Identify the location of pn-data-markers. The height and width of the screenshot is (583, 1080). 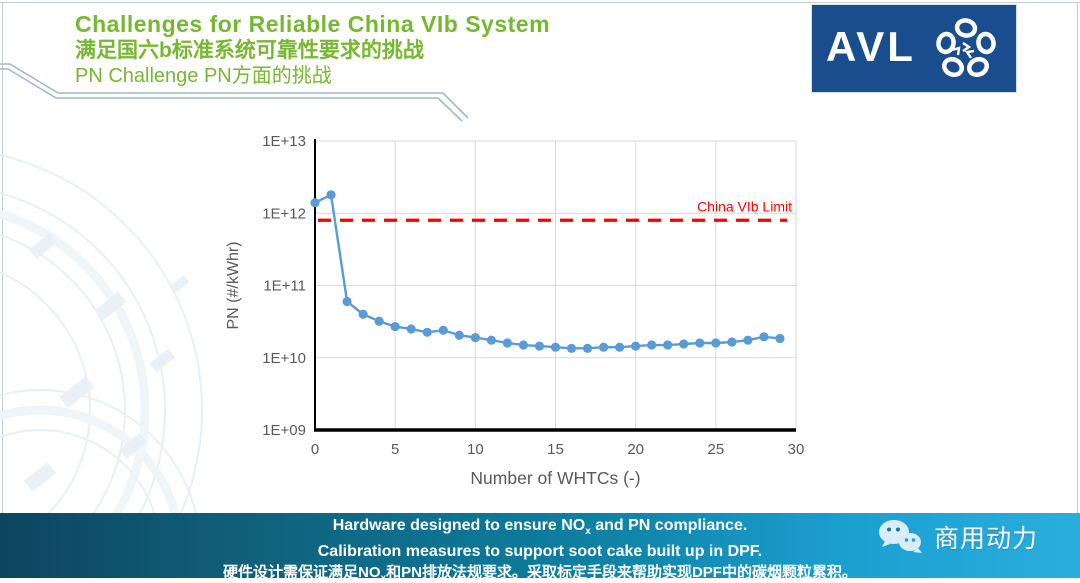
(547, 271).